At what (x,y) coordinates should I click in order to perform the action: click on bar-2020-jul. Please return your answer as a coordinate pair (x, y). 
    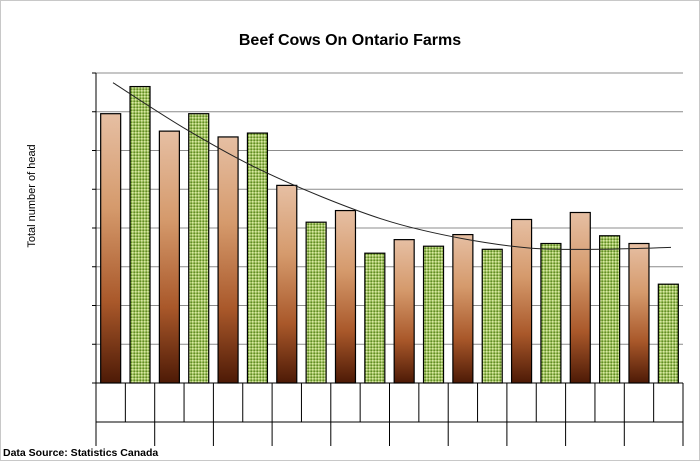
    Looking at the image, I should click on (610, 309).